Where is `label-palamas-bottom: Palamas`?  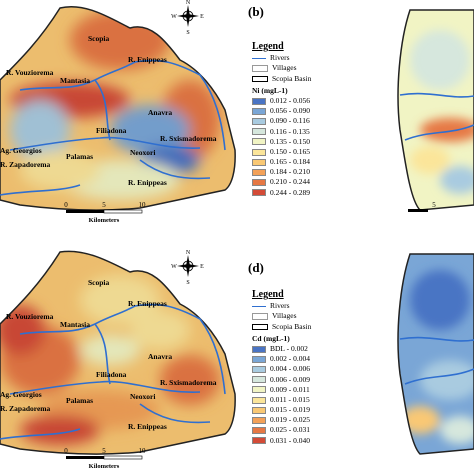
label-palamas-bottom: Palamas is located at coordinates (79, 400).